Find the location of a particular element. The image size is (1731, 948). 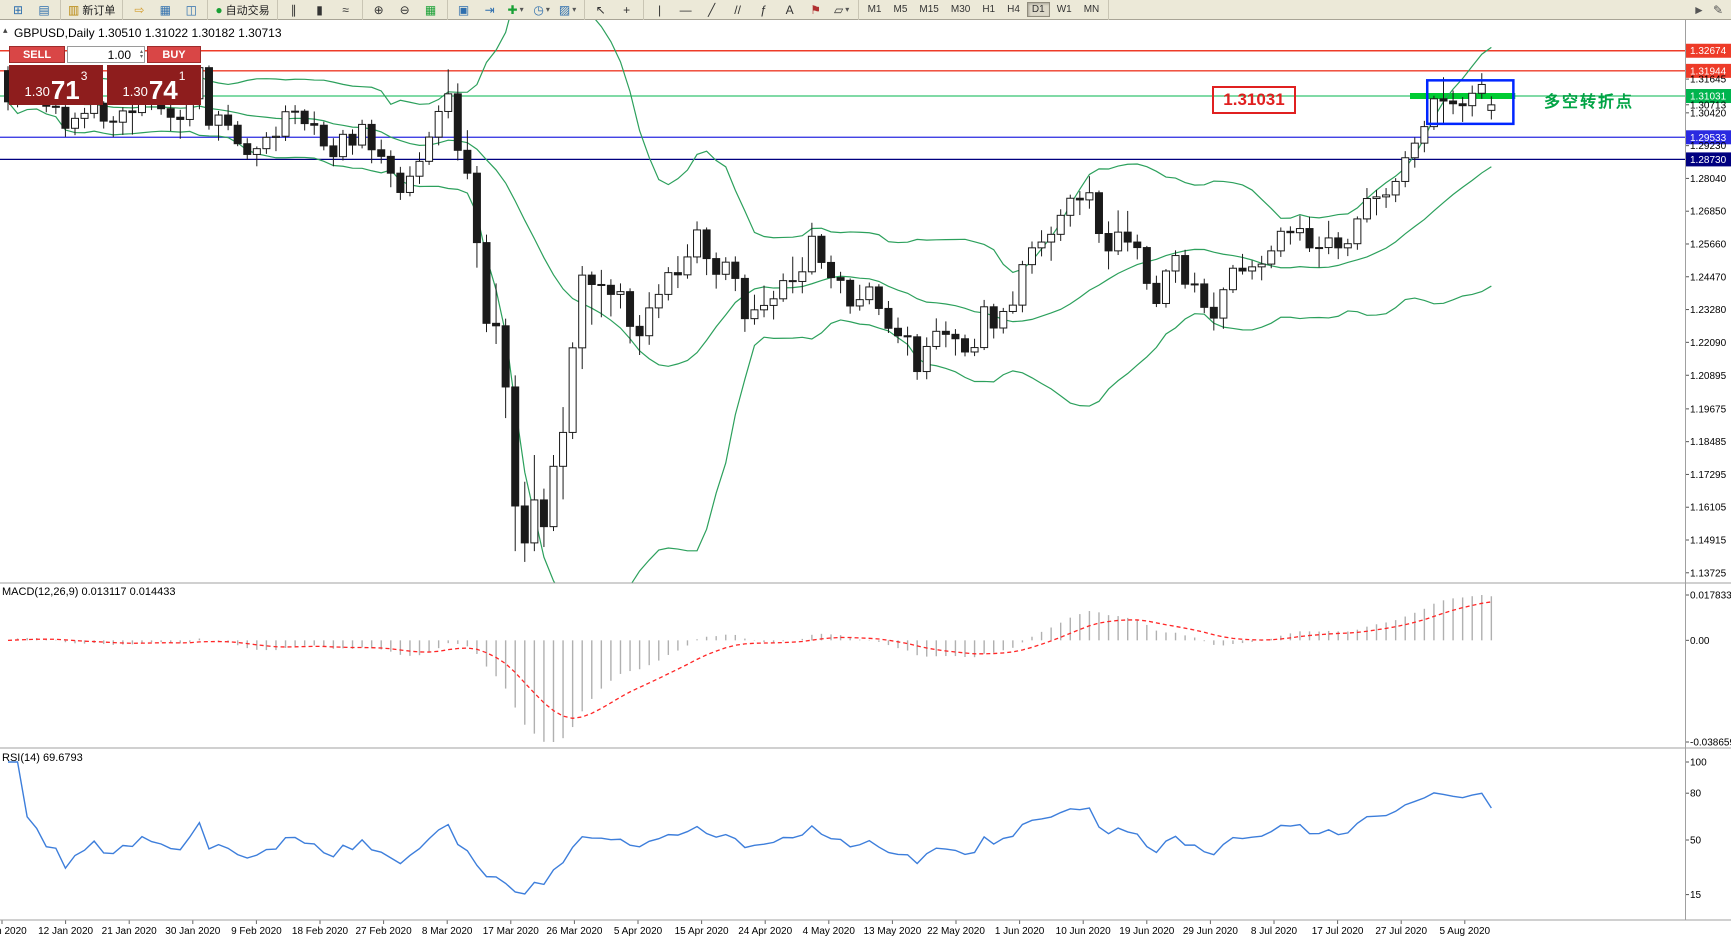

macd-axis-label: 0.017833 is located at coordinates (1710, 596).